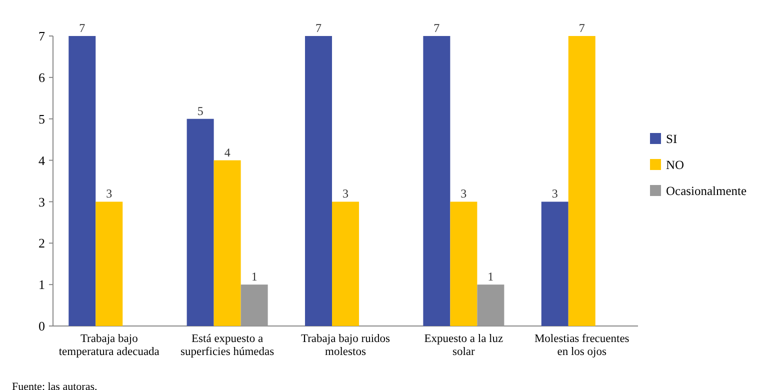 Image resolution: width=770 pixels, height=390 pixels. Describe the element at coordinates (227, 345) in the screenshot. I see `x-tick-label: Está expuesto a superficies húmedas` at that location.